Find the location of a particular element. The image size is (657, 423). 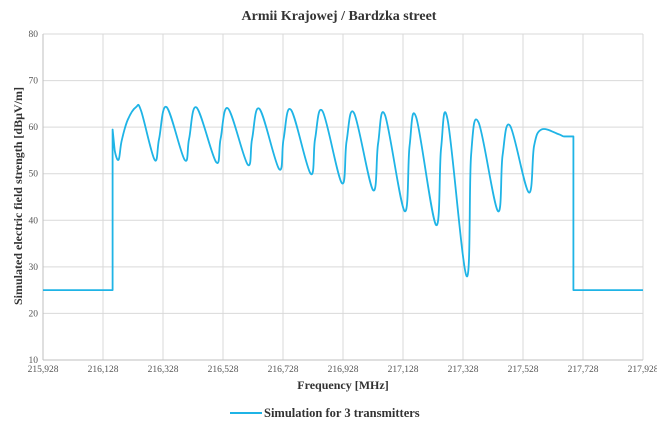

x-tick-label: 217,928 is located at coordinates (642, 370).